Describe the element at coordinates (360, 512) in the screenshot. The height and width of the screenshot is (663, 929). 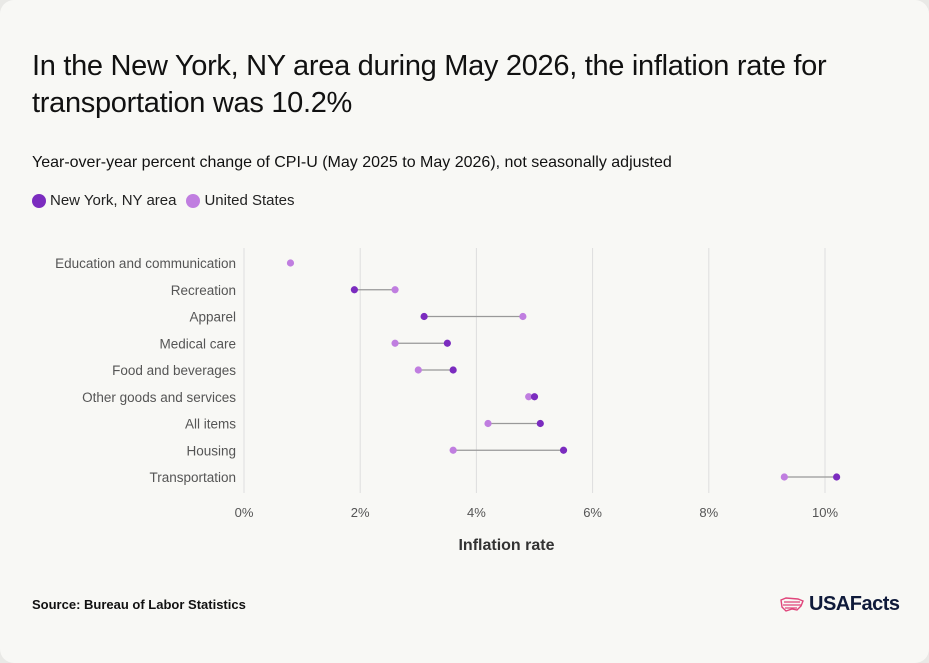
I see `x-tick-label: 2%` at that location.